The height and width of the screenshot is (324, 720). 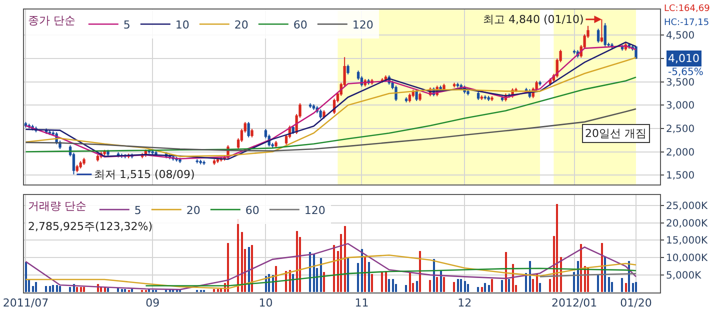 I want to click on x-tick-label: 2012/01, so click(x=574, y=303).